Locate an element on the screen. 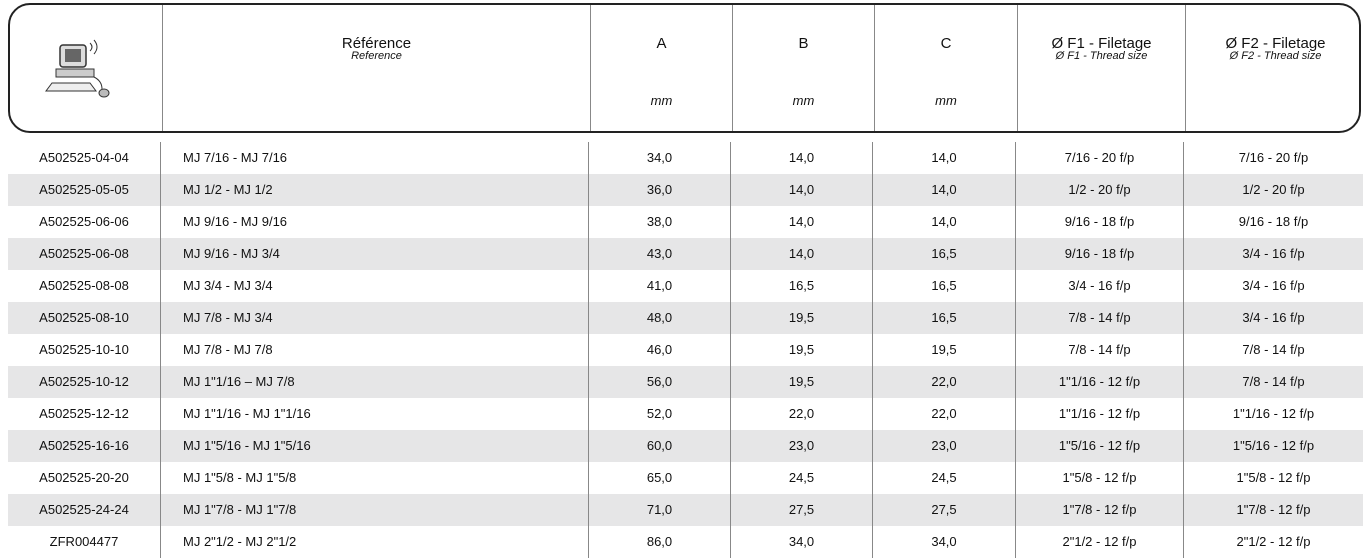 The height and width of the screenshot is (558, 1363). table-cell: 1"5/8 - 12 f/p is located at coordinates (1273, 478).